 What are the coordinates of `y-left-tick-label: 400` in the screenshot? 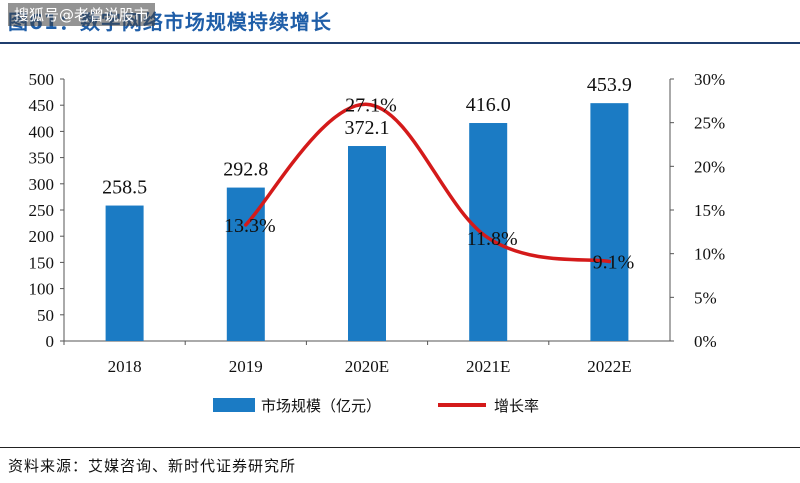 It's located at (42, 131).